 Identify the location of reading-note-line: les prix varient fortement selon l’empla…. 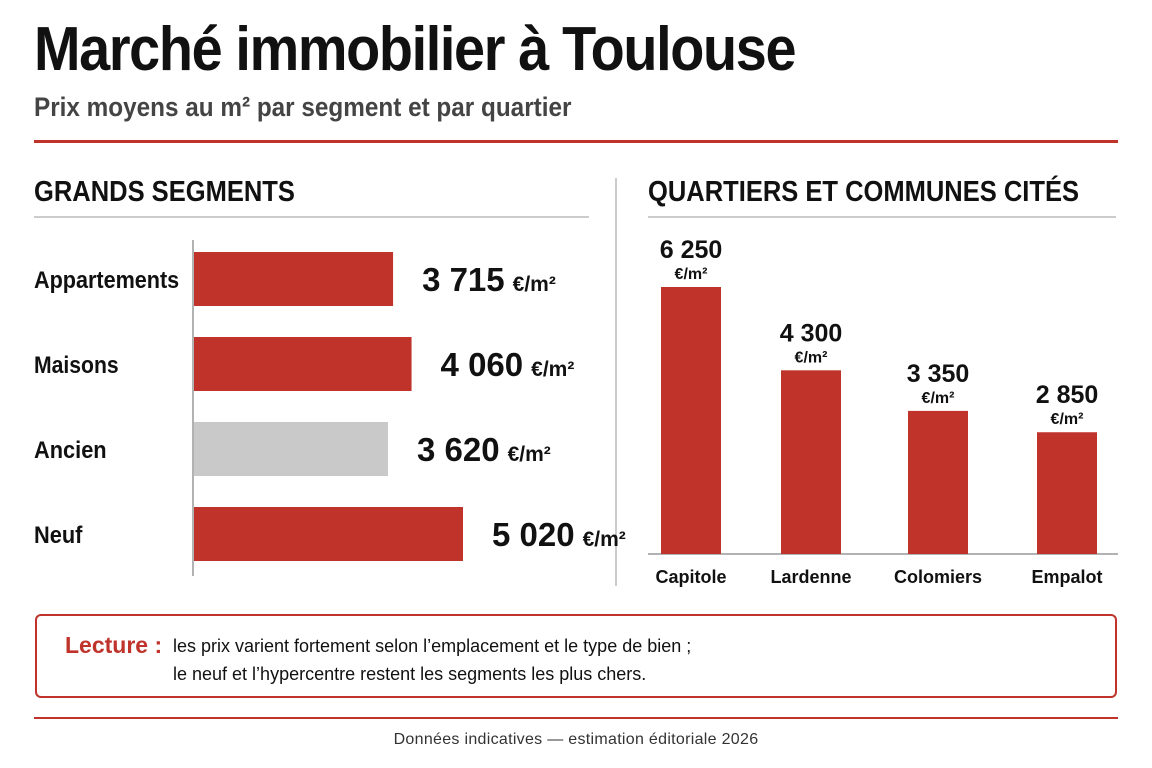
(432, 646).